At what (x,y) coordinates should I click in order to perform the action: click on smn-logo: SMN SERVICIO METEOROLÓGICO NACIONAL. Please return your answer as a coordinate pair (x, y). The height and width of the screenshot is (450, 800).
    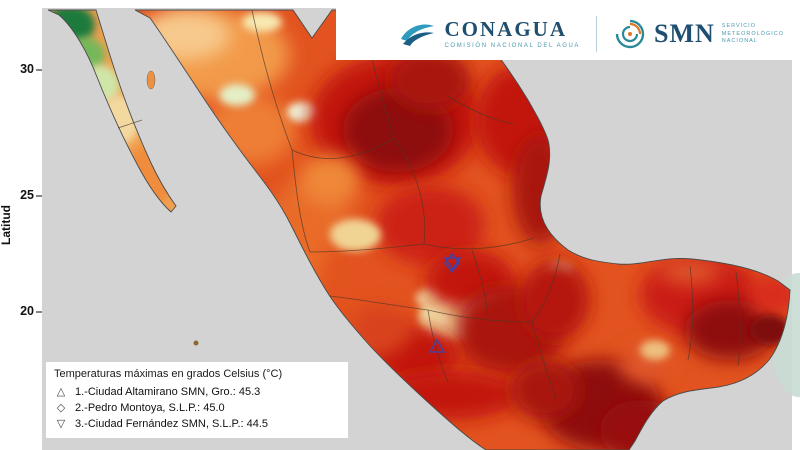
    Looking at the image, I should click on (698, 34).